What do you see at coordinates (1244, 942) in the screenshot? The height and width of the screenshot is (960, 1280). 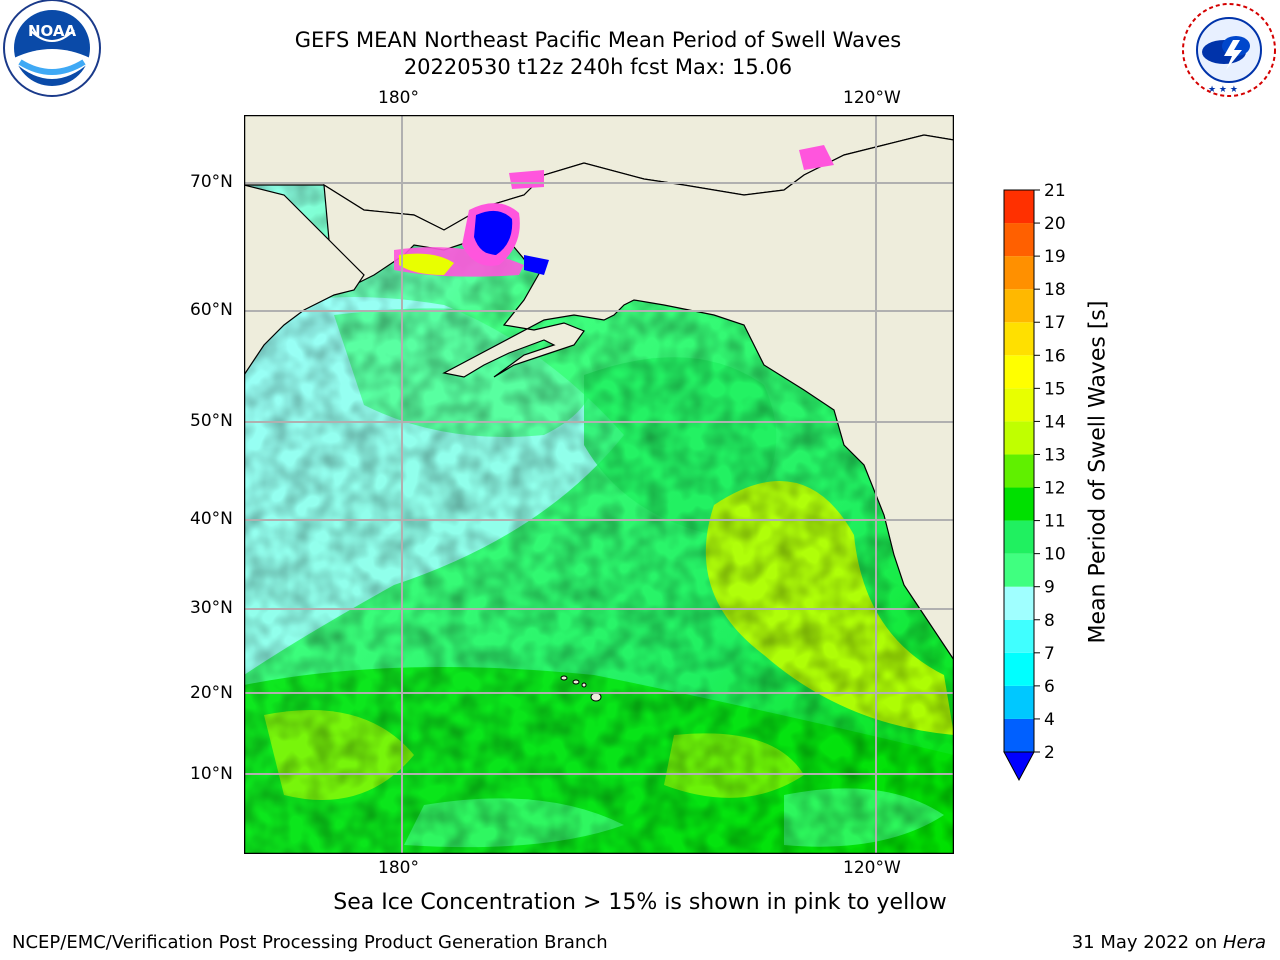 I see `footer-host: Hera` at bounding box center [1244, 942].